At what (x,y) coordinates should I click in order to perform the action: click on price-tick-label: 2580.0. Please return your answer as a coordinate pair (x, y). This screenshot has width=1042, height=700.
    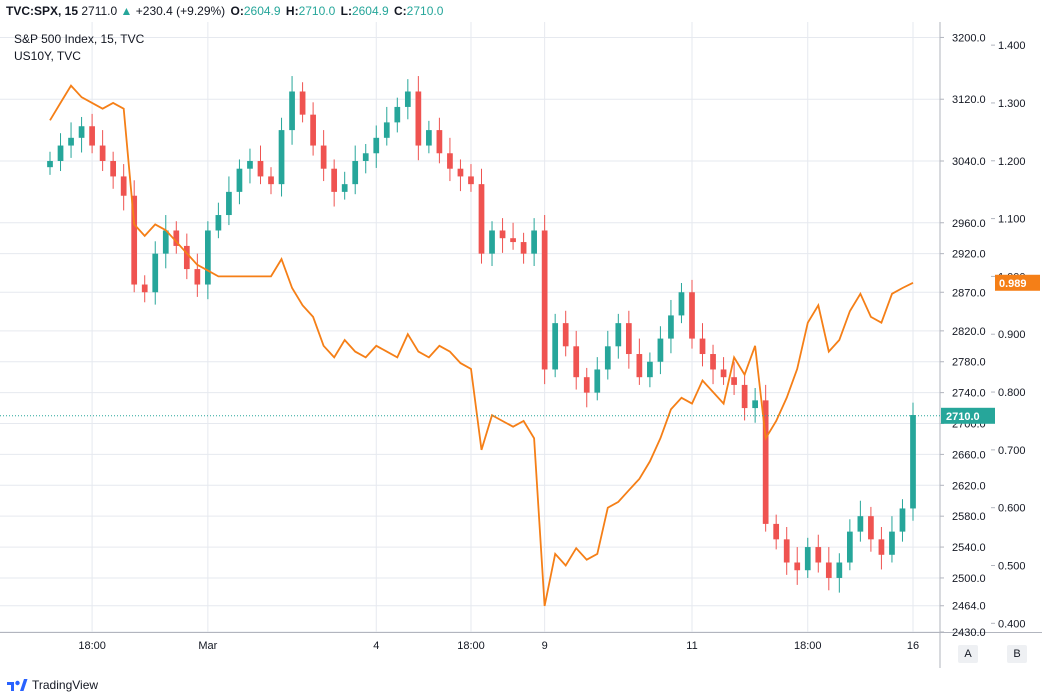
    Looking at the image, I should click on (969, 517).